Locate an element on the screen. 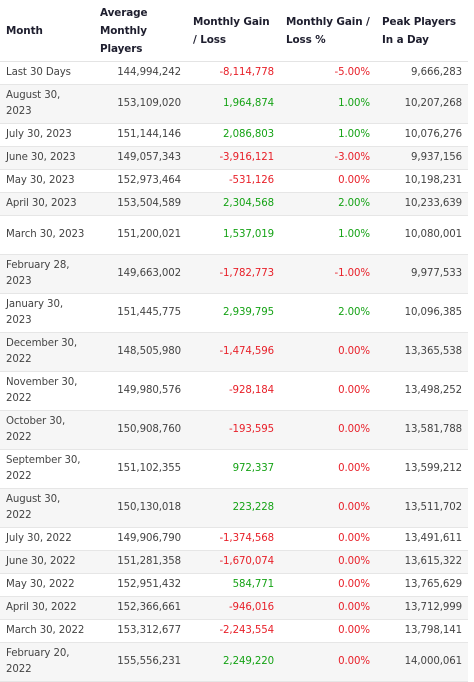  month-cell: September 30, 2022 is located at coordinates (47, 469).